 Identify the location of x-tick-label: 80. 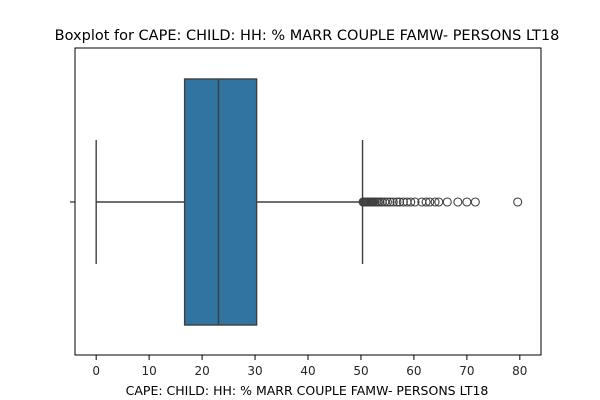
(519, 371).